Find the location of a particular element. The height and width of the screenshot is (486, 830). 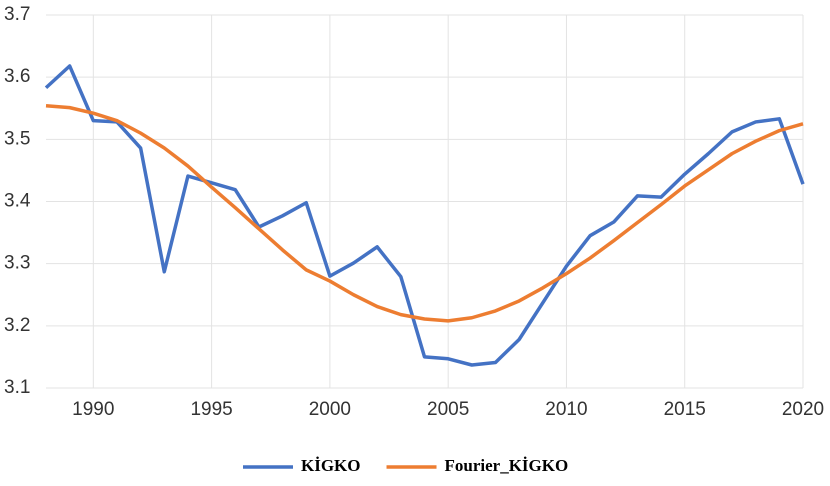

x-tick-label: 1990 is located at coordinates (93, 409).